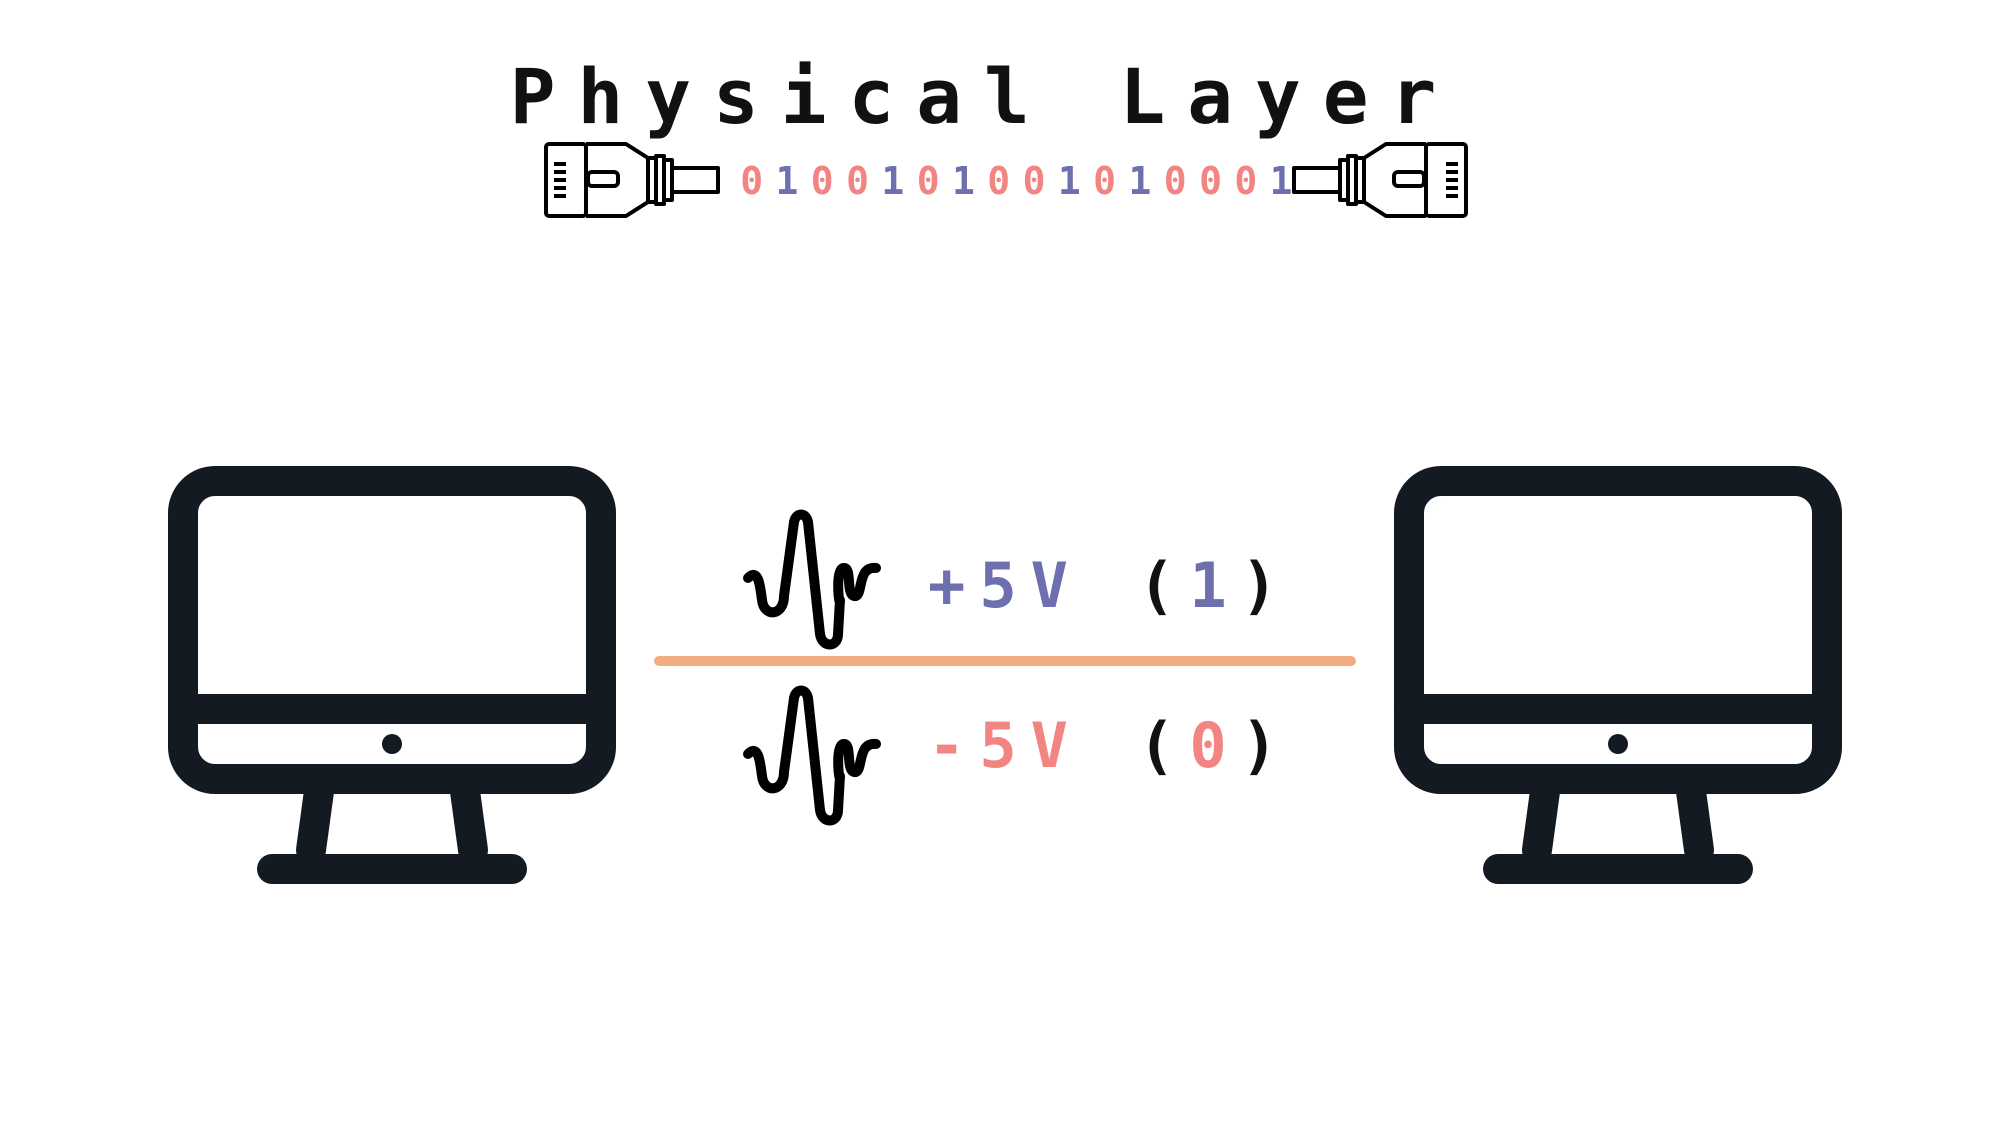 Image resolution: width=2000 pixels, height=1125 pixels. Describe the element at coordinates (984, 96) in the screenshot. I see `page-title: Physical Layer` at that location.